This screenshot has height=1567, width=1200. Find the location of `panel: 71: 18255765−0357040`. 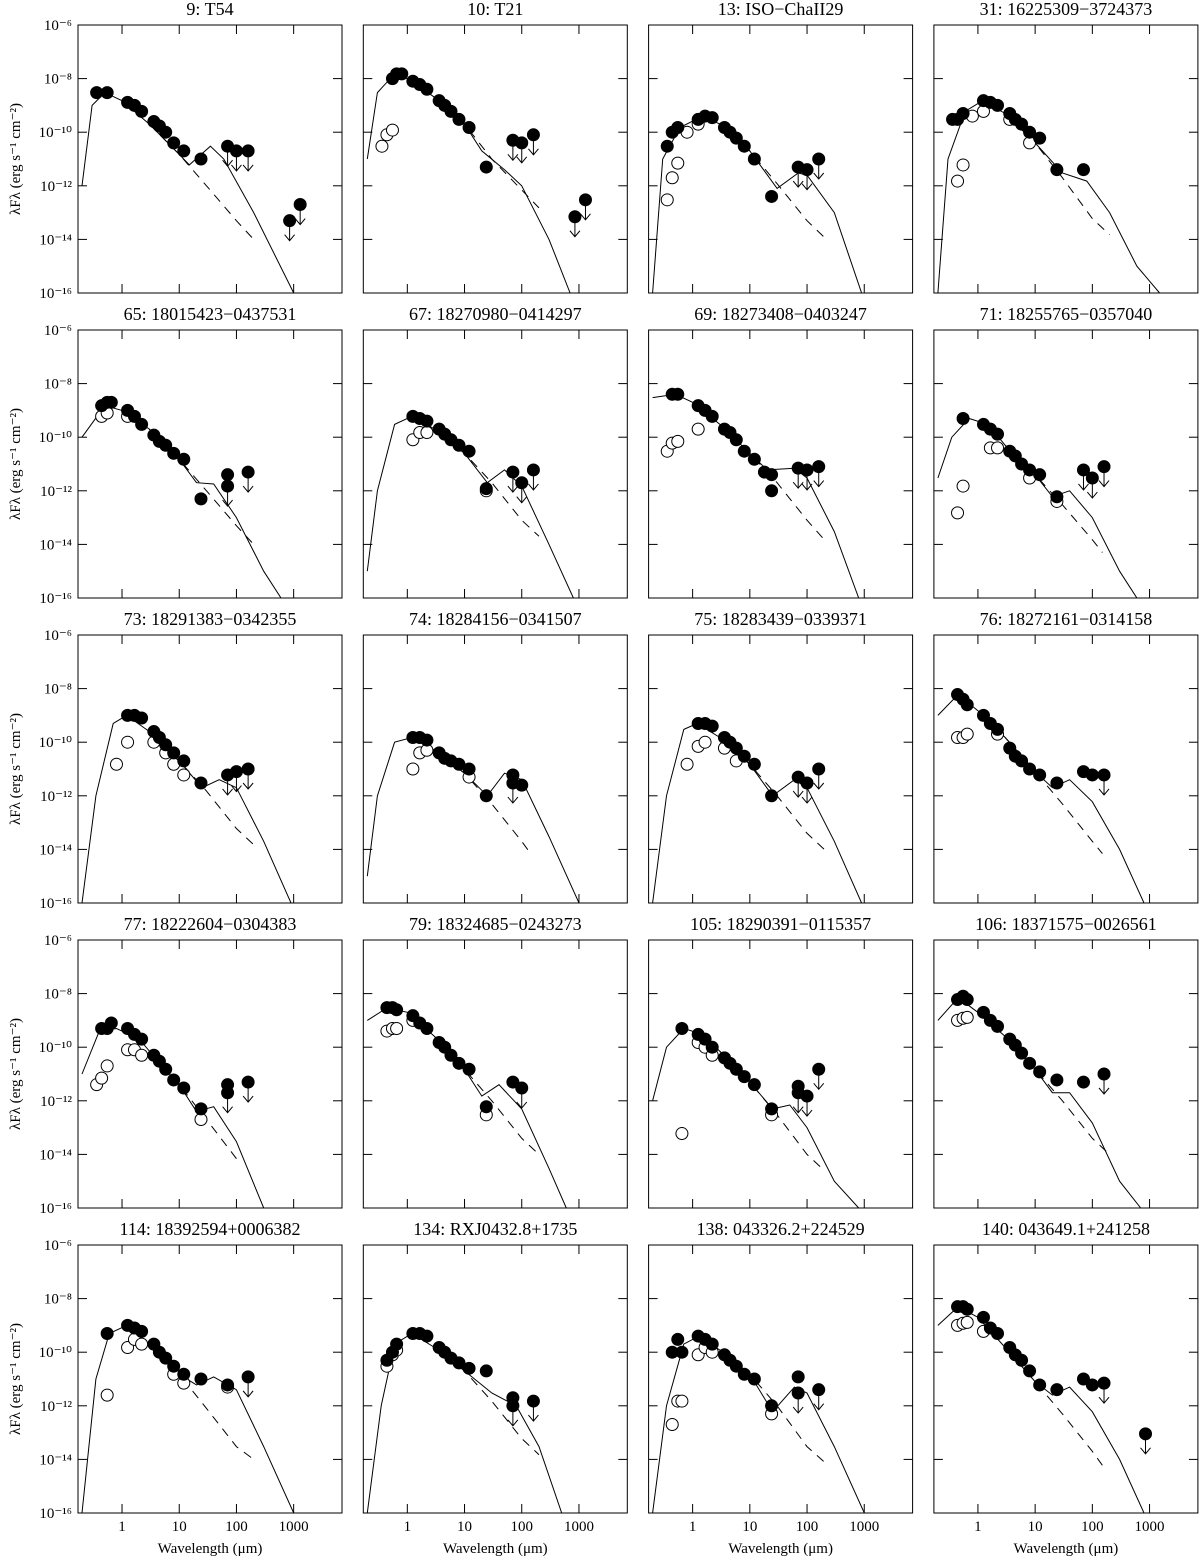

panel: 71: 18255765−0357040 is located at coordinates (1066, 451).